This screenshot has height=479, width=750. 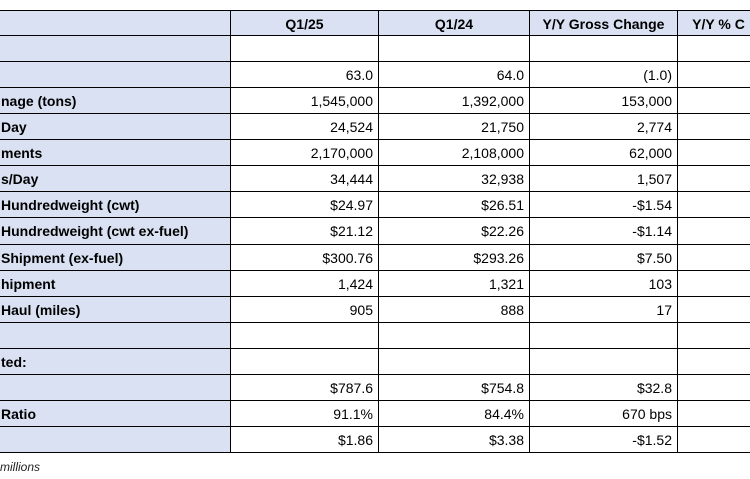 I want to click on value-cell: -$1.14, so click(x=604, y=231).